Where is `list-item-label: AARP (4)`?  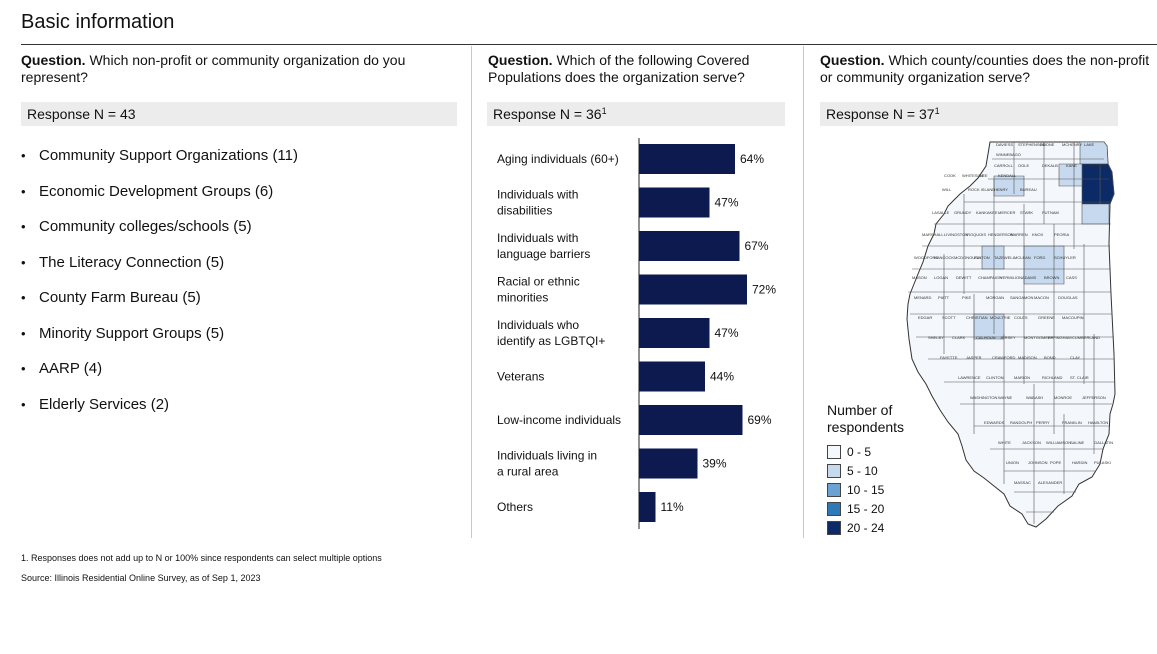
list-item-label: AARP (4) is located at coordinates (71, 368).